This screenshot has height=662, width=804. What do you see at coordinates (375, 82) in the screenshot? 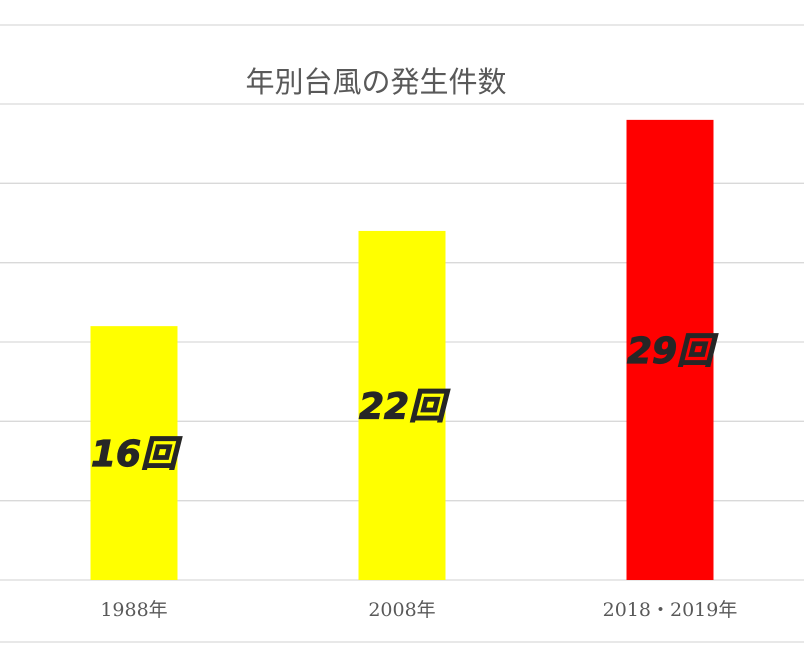
I see `chart-title: 年別台風の発生件数` at bounding box center [375, 82].